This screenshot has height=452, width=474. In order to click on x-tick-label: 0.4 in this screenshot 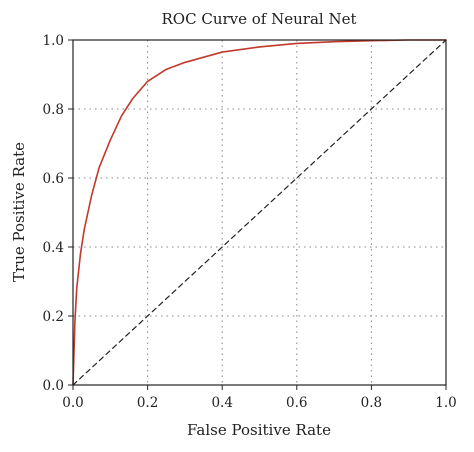, I will do `click(221, 403)`.